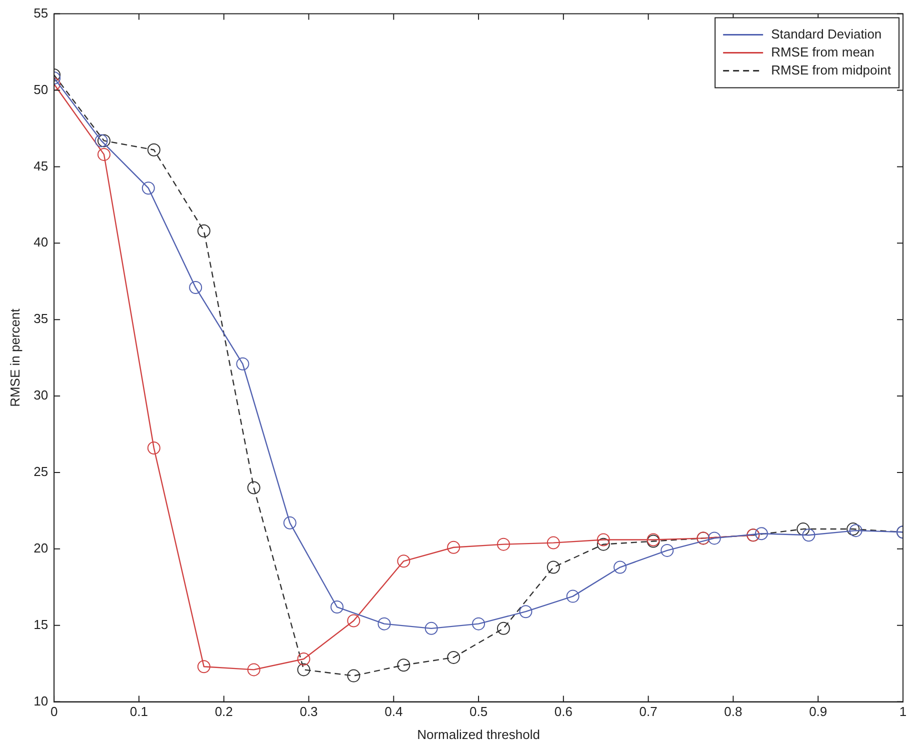 This screenshot has width=923, height=751. What do you see at coordinates (14, 357) in the screenshot?
I see `y-axis-title: RMSE in percent` at bounding box center [14, 357].